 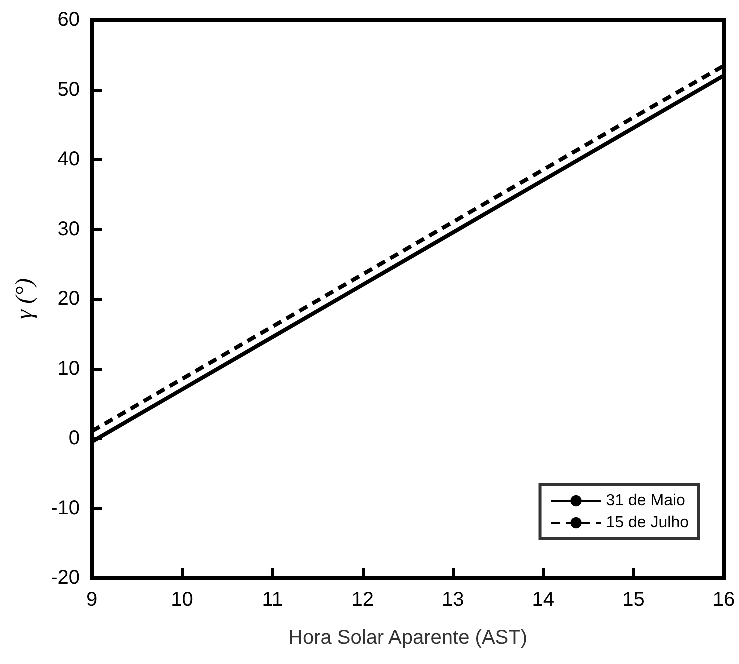 I want to click on legend-label: 15 de Julho, so click(x=648, y=523).